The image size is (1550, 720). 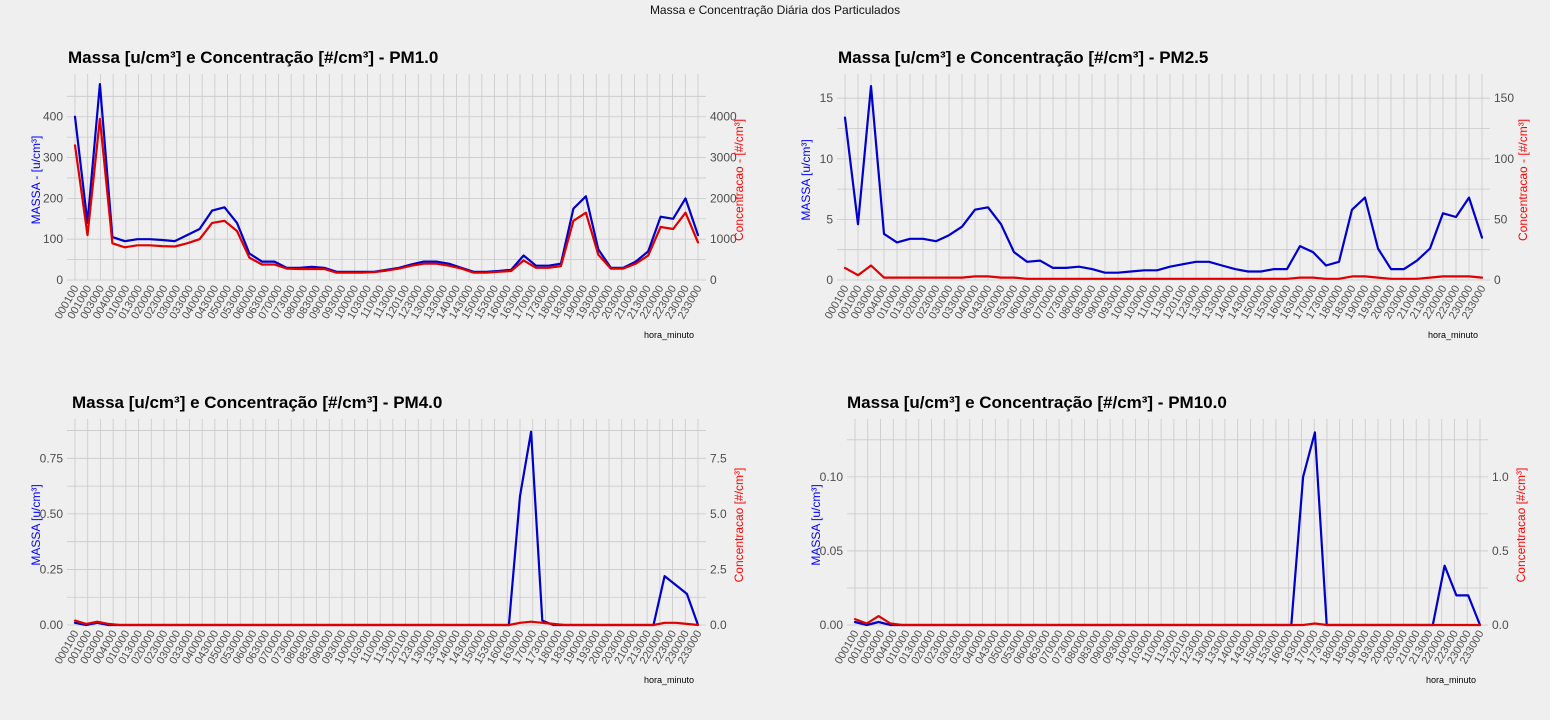 I want to click on y-tick-left: 300, so click(x=53, y=158).